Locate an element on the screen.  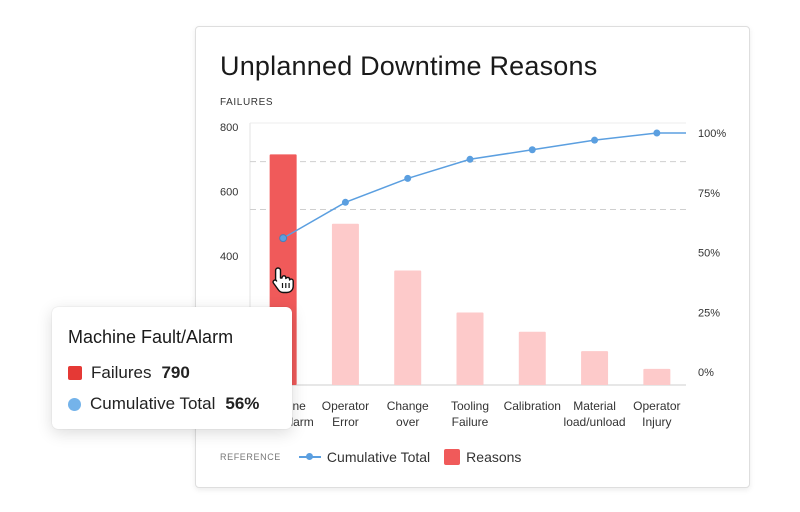
line-marker-icon is located at coordinates (309, 457).